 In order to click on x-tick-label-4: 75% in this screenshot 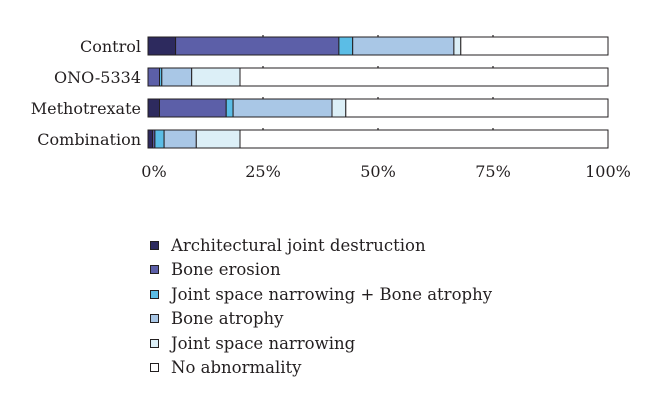, I will do `click(493, 171)`.